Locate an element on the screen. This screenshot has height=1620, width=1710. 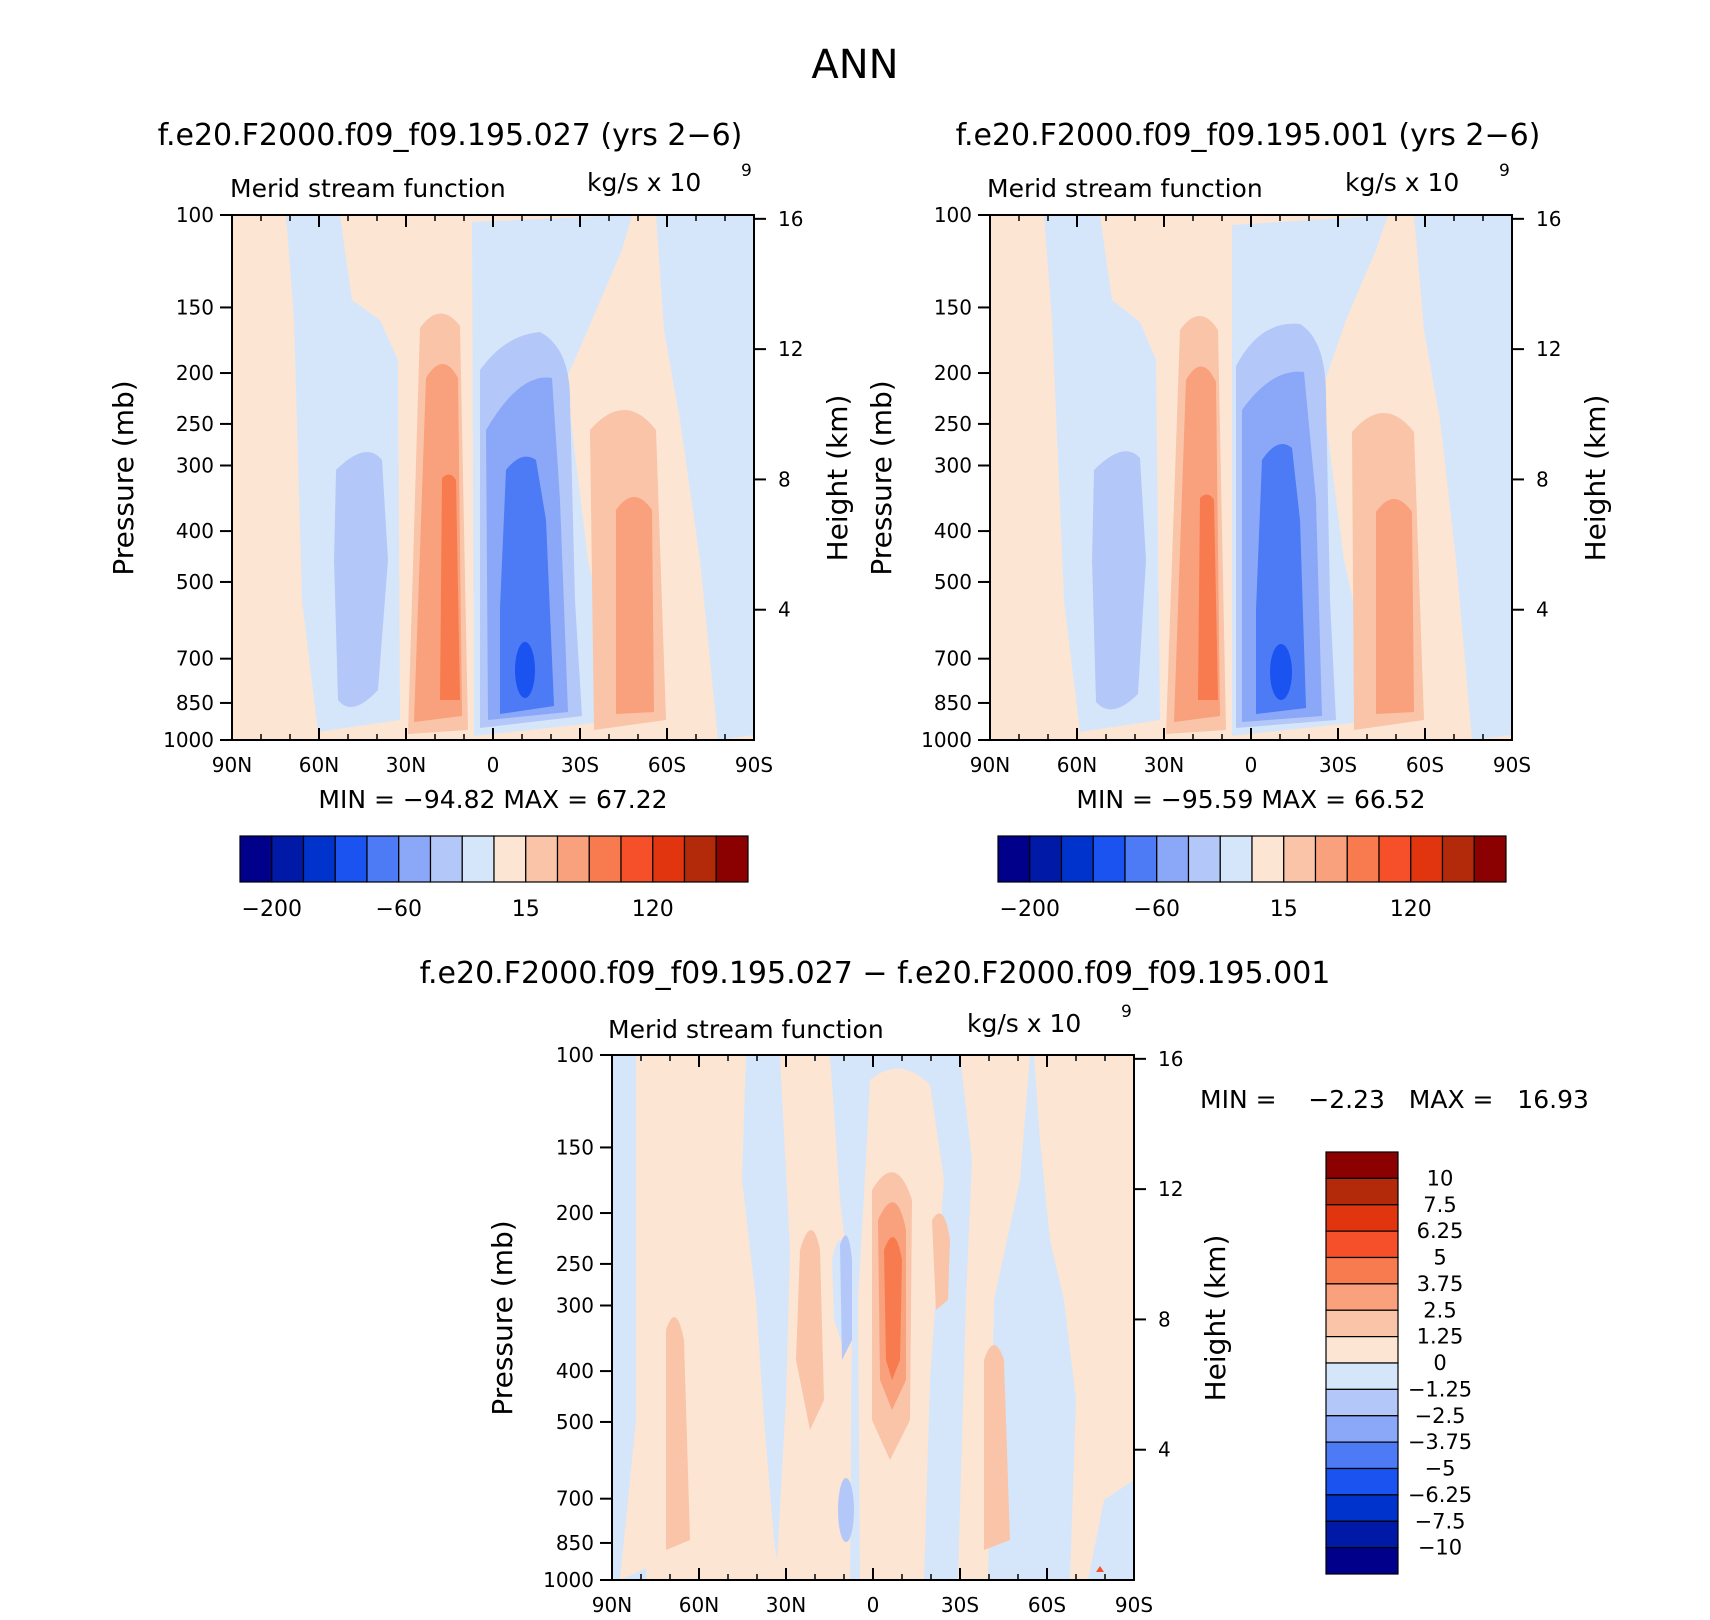
panel-1-contour-neg-60n-core is located at coordinates (361, 580).